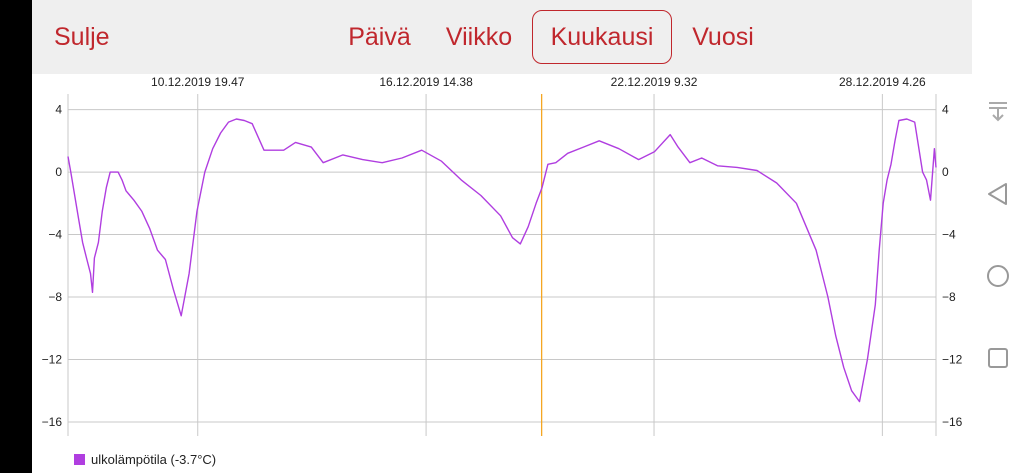 This screenshot has width=1024, height=473. Describe the element at coordinates (602, 37) in the screenshot. I see `tab-month: Kuukausi` at that location.